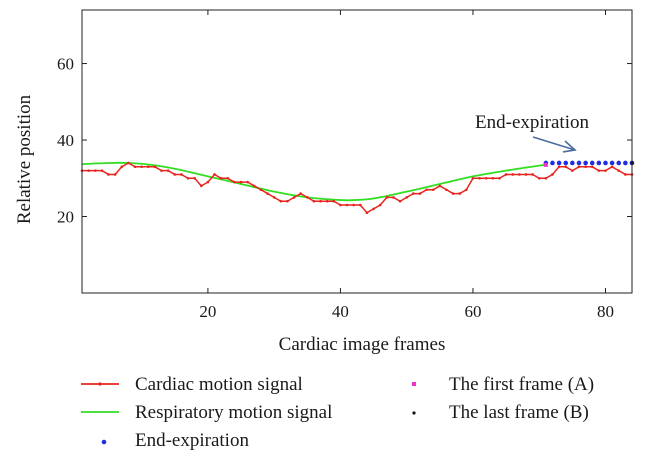  Describe the element at coordinates (104, 442) in the screenshot. I see `legend-end-expiration-swatch` at that location.